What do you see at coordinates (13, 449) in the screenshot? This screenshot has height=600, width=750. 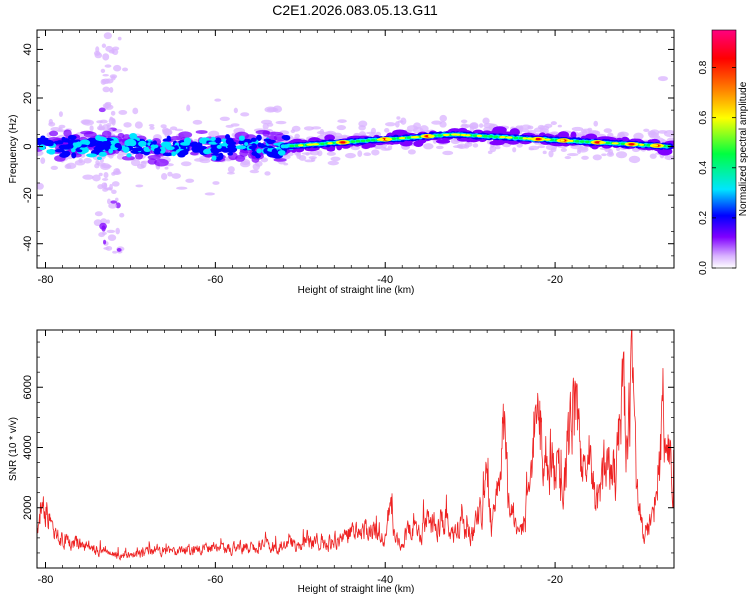 I see `snr-y-label: SNR (10 * v/v)` at bounding box center [13, 449].